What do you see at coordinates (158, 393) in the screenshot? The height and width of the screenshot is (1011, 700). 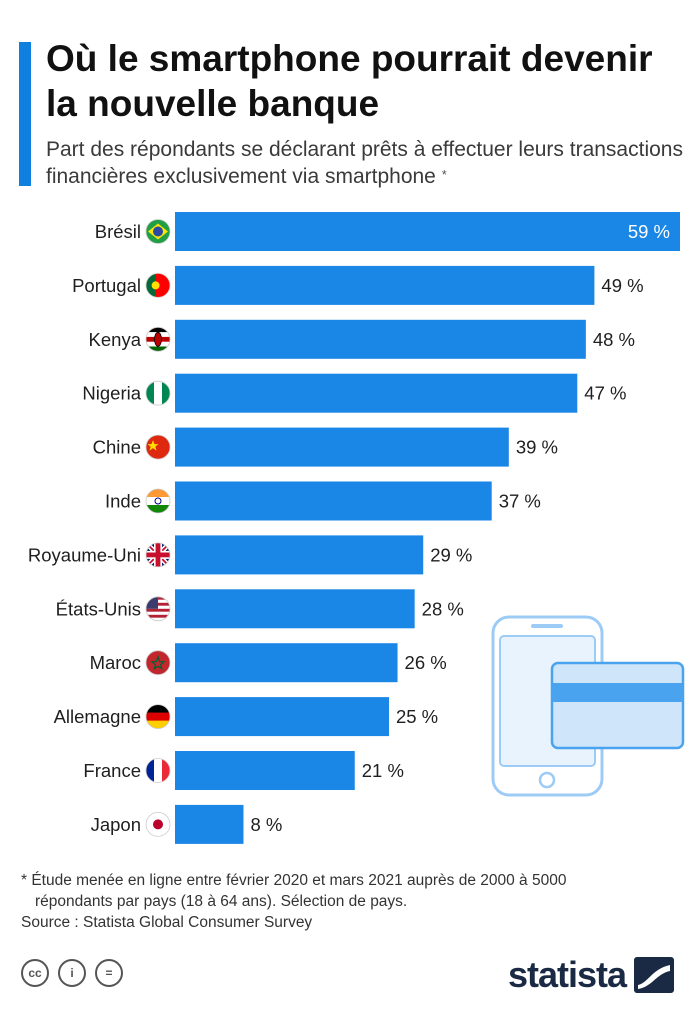 I see `nigeria-flag-icon` at bounding box center [158, 393].